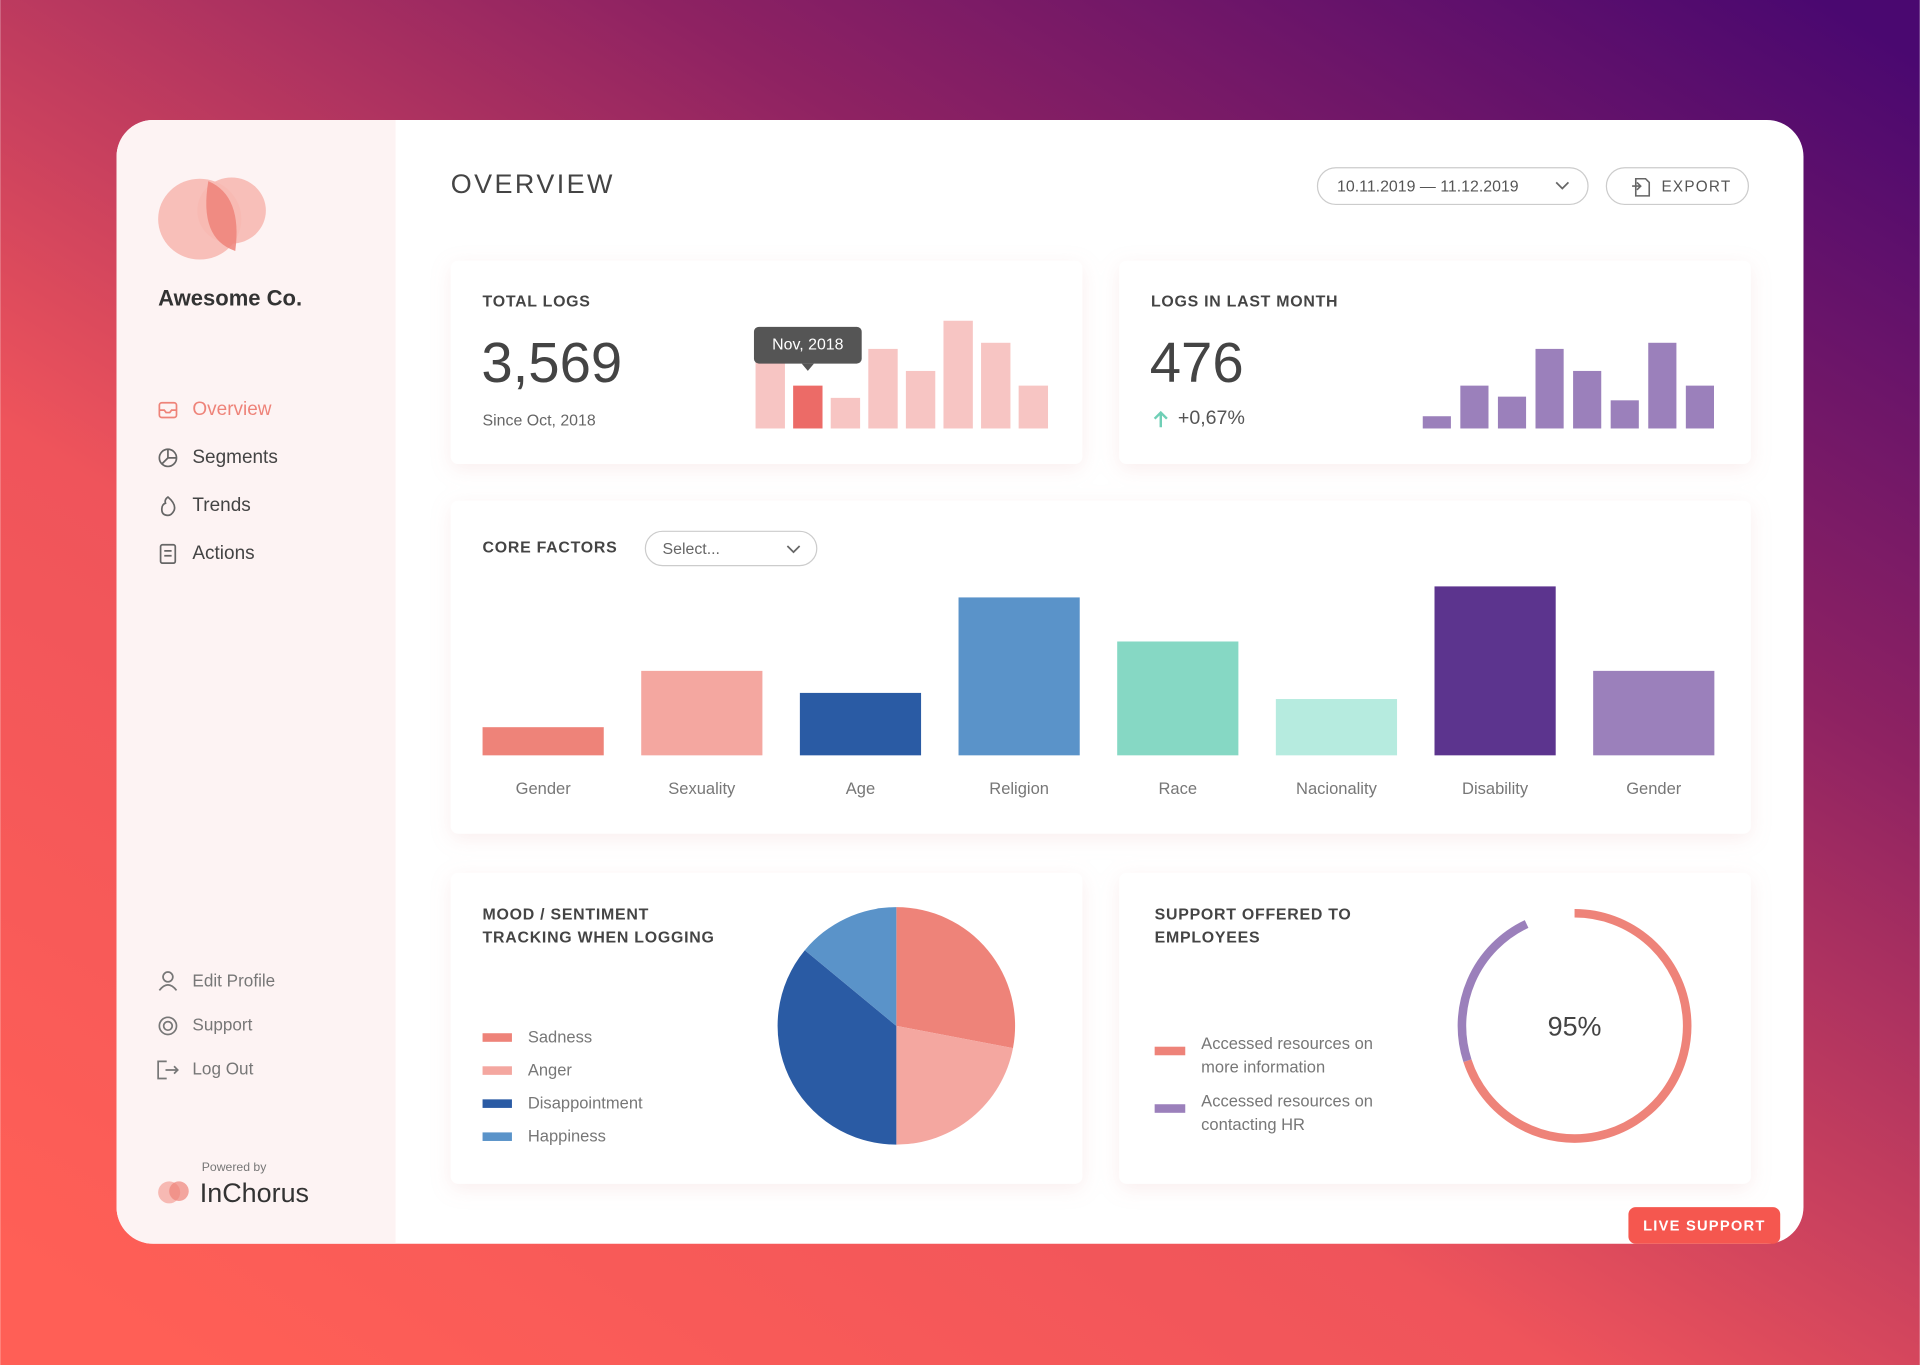 The image size is (1920, 1365). What do you see at coordinates (807, 367) in the screenshot?
I see `tooltip-pointer` at bounding box center [807, 367].